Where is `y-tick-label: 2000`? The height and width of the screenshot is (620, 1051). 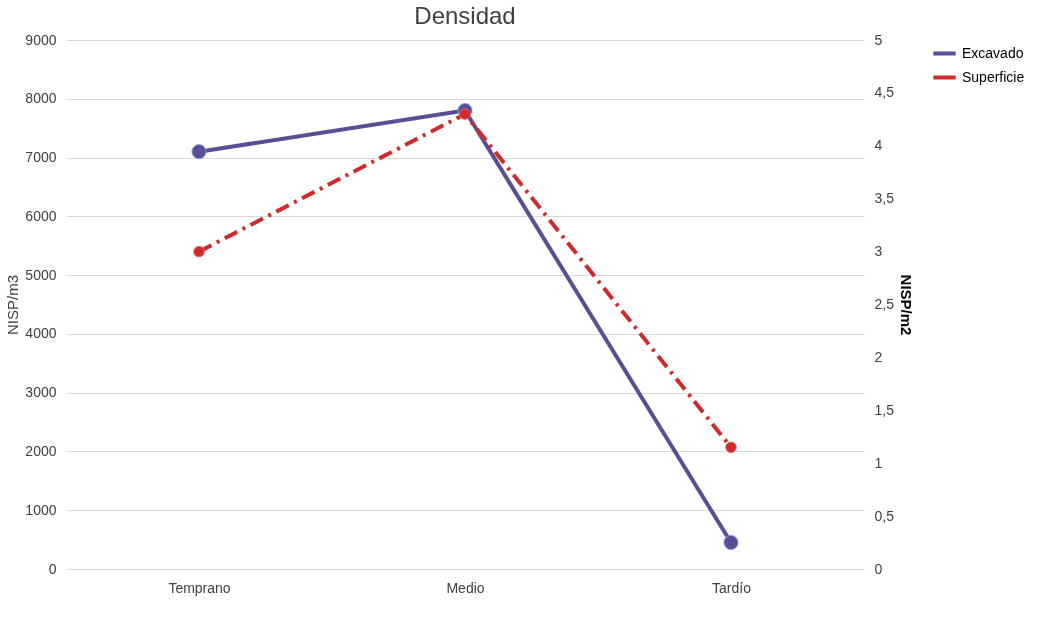
y-tick-label: 2000 is located at coordinates (41, 450).